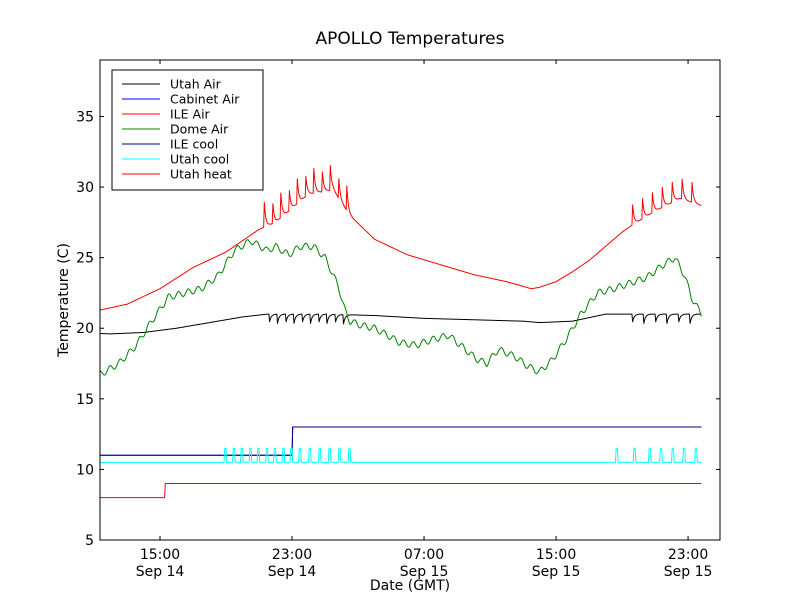 The image size is (800, 600). What do you see at coordinates (199, 129) in the screenshot?
I see `legend-label-dome-air: Dome Air` at bounding box center [199, 129].